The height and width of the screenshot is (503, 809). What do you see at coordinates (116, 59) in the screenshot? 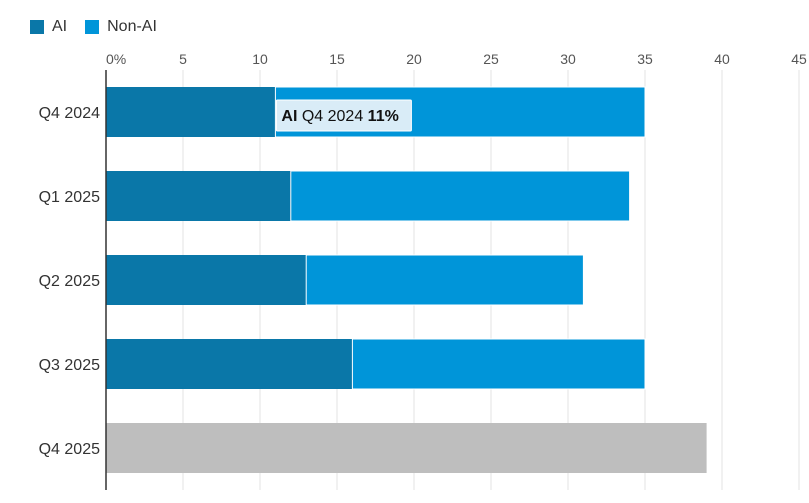
I see `x-tick-label: 0%` at bounding box center [116, 59].